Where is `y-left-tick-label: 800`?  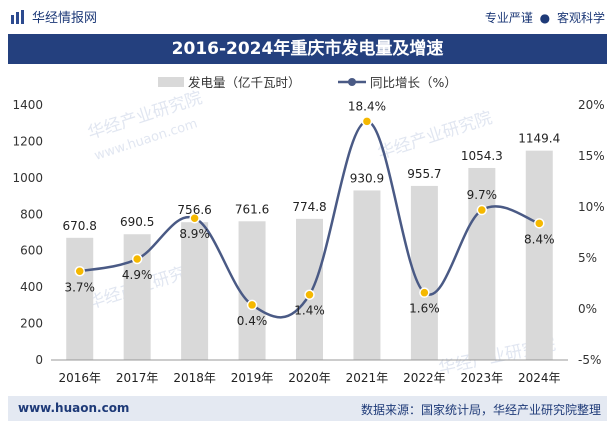
y-left-tick-label: 800 is located at coordinates (31, 214).